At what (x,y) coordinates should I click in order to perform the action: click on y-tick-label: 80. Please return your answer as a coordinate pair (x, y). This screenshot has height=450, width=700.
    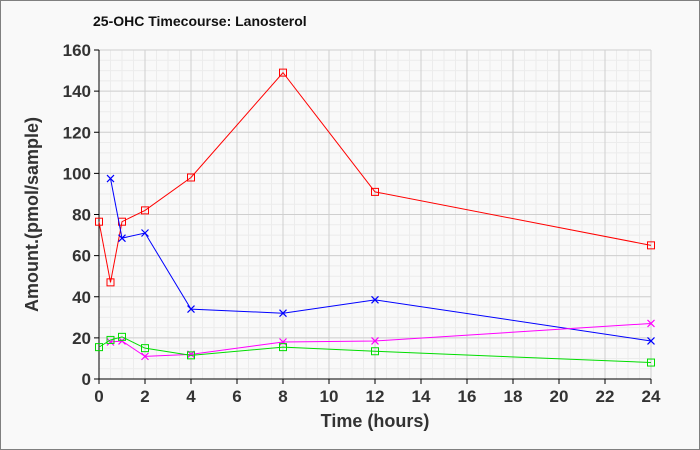
    Looking at the image, I should click on (81, 215).